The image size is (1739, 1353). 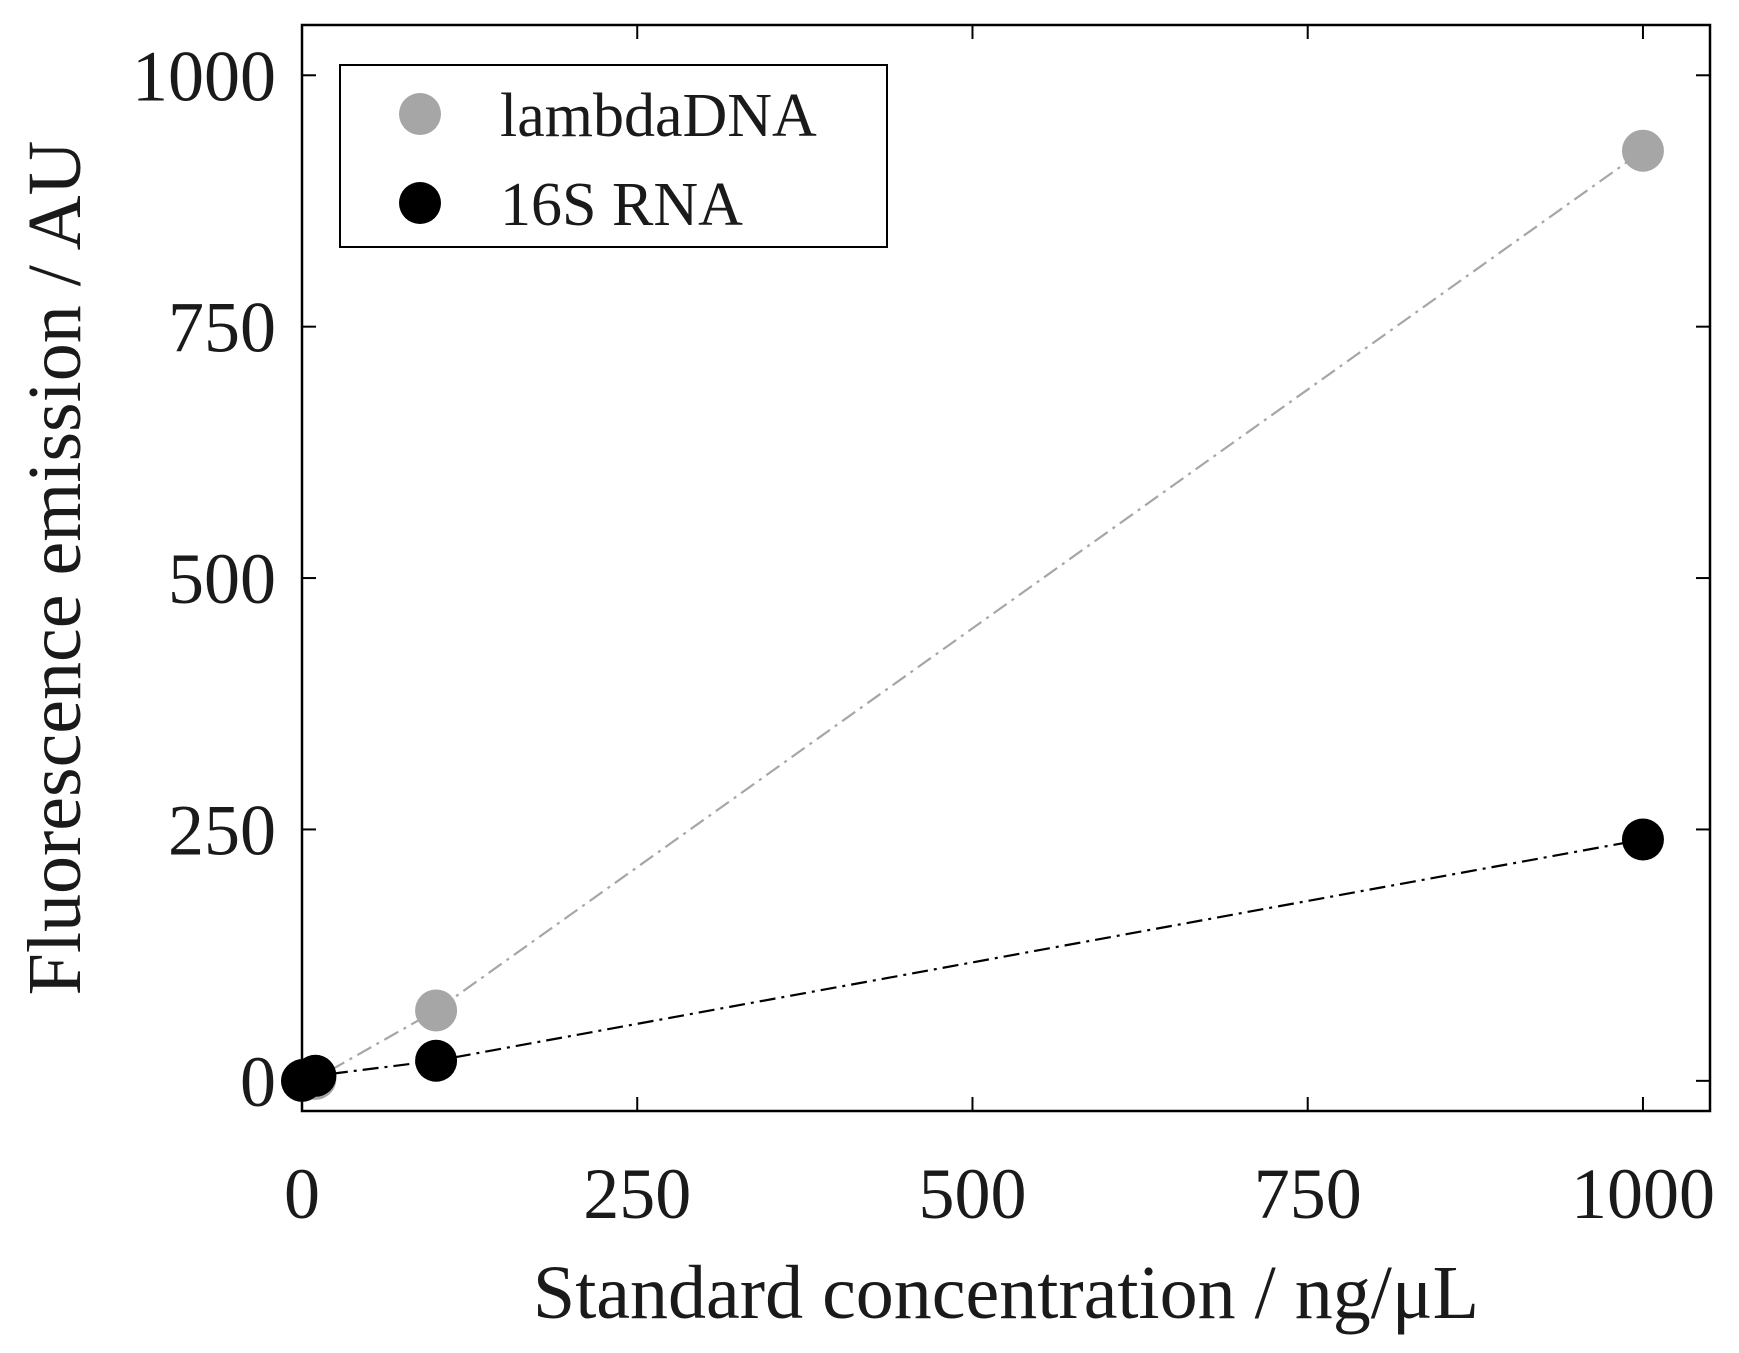 What do you see at coordinates (222, 328) in the screenshot?
I see `y-tick-label: 750` at bounding box center [222, 328].